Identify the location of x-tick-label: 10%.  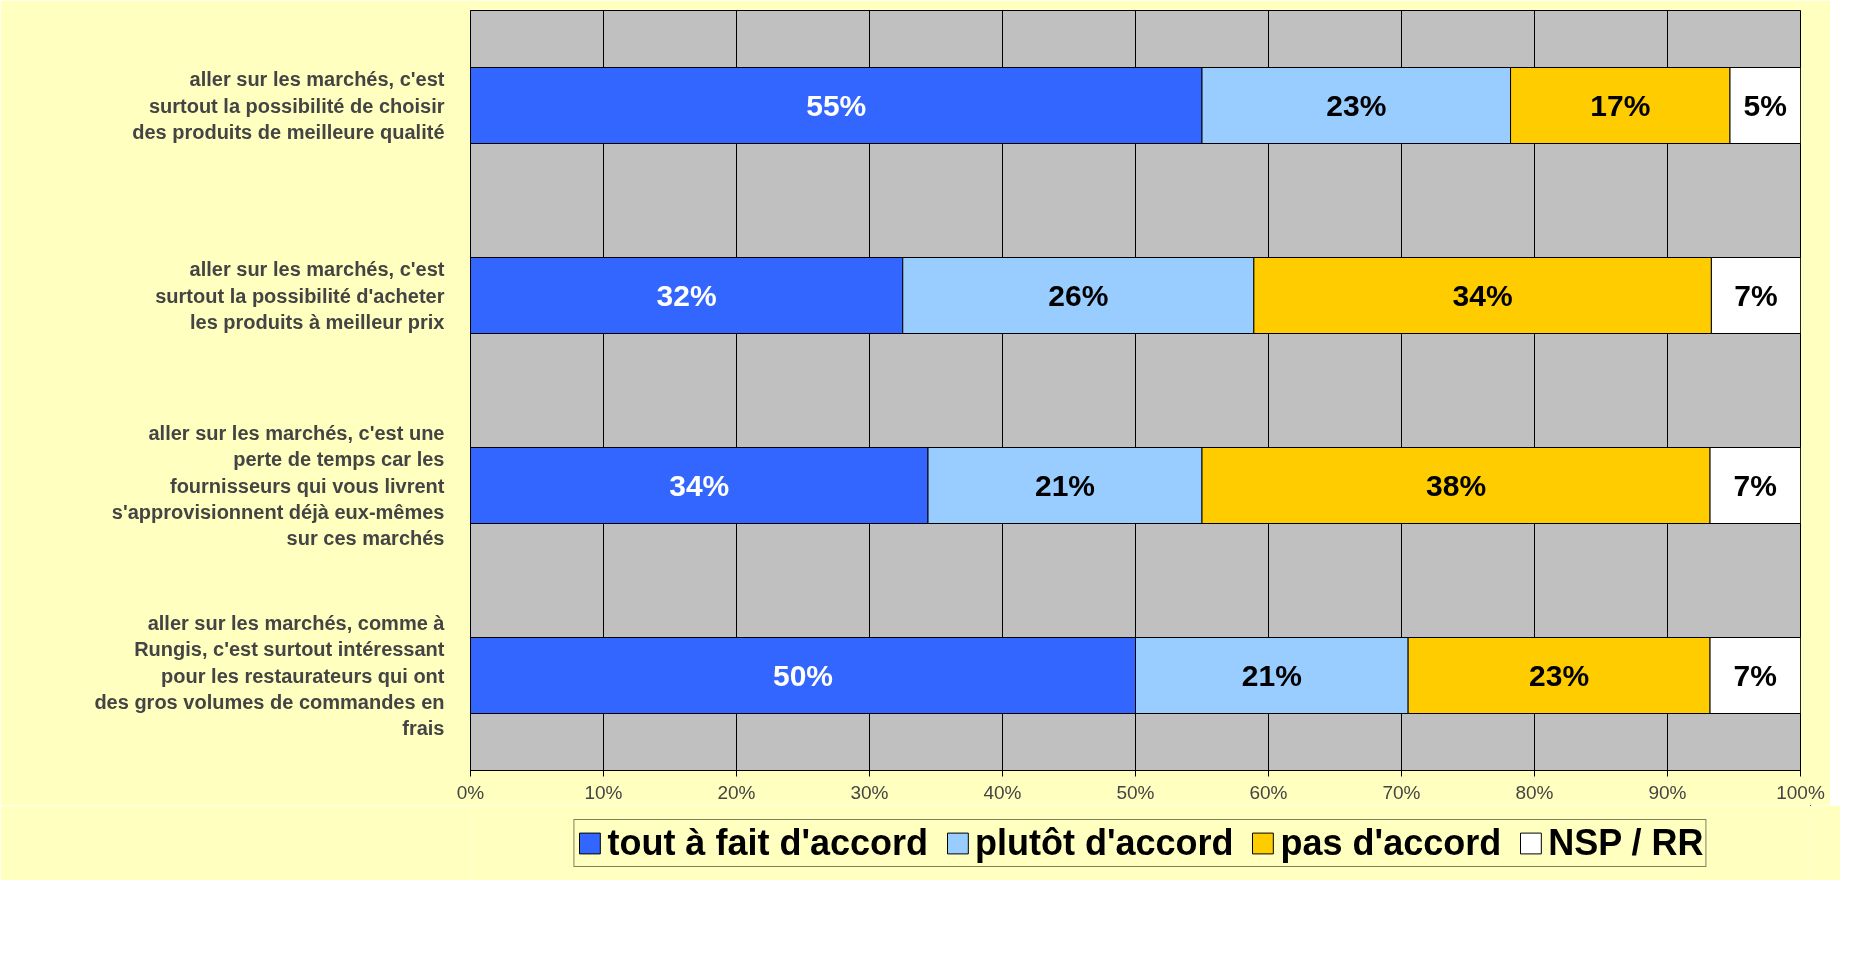
(603, 792).